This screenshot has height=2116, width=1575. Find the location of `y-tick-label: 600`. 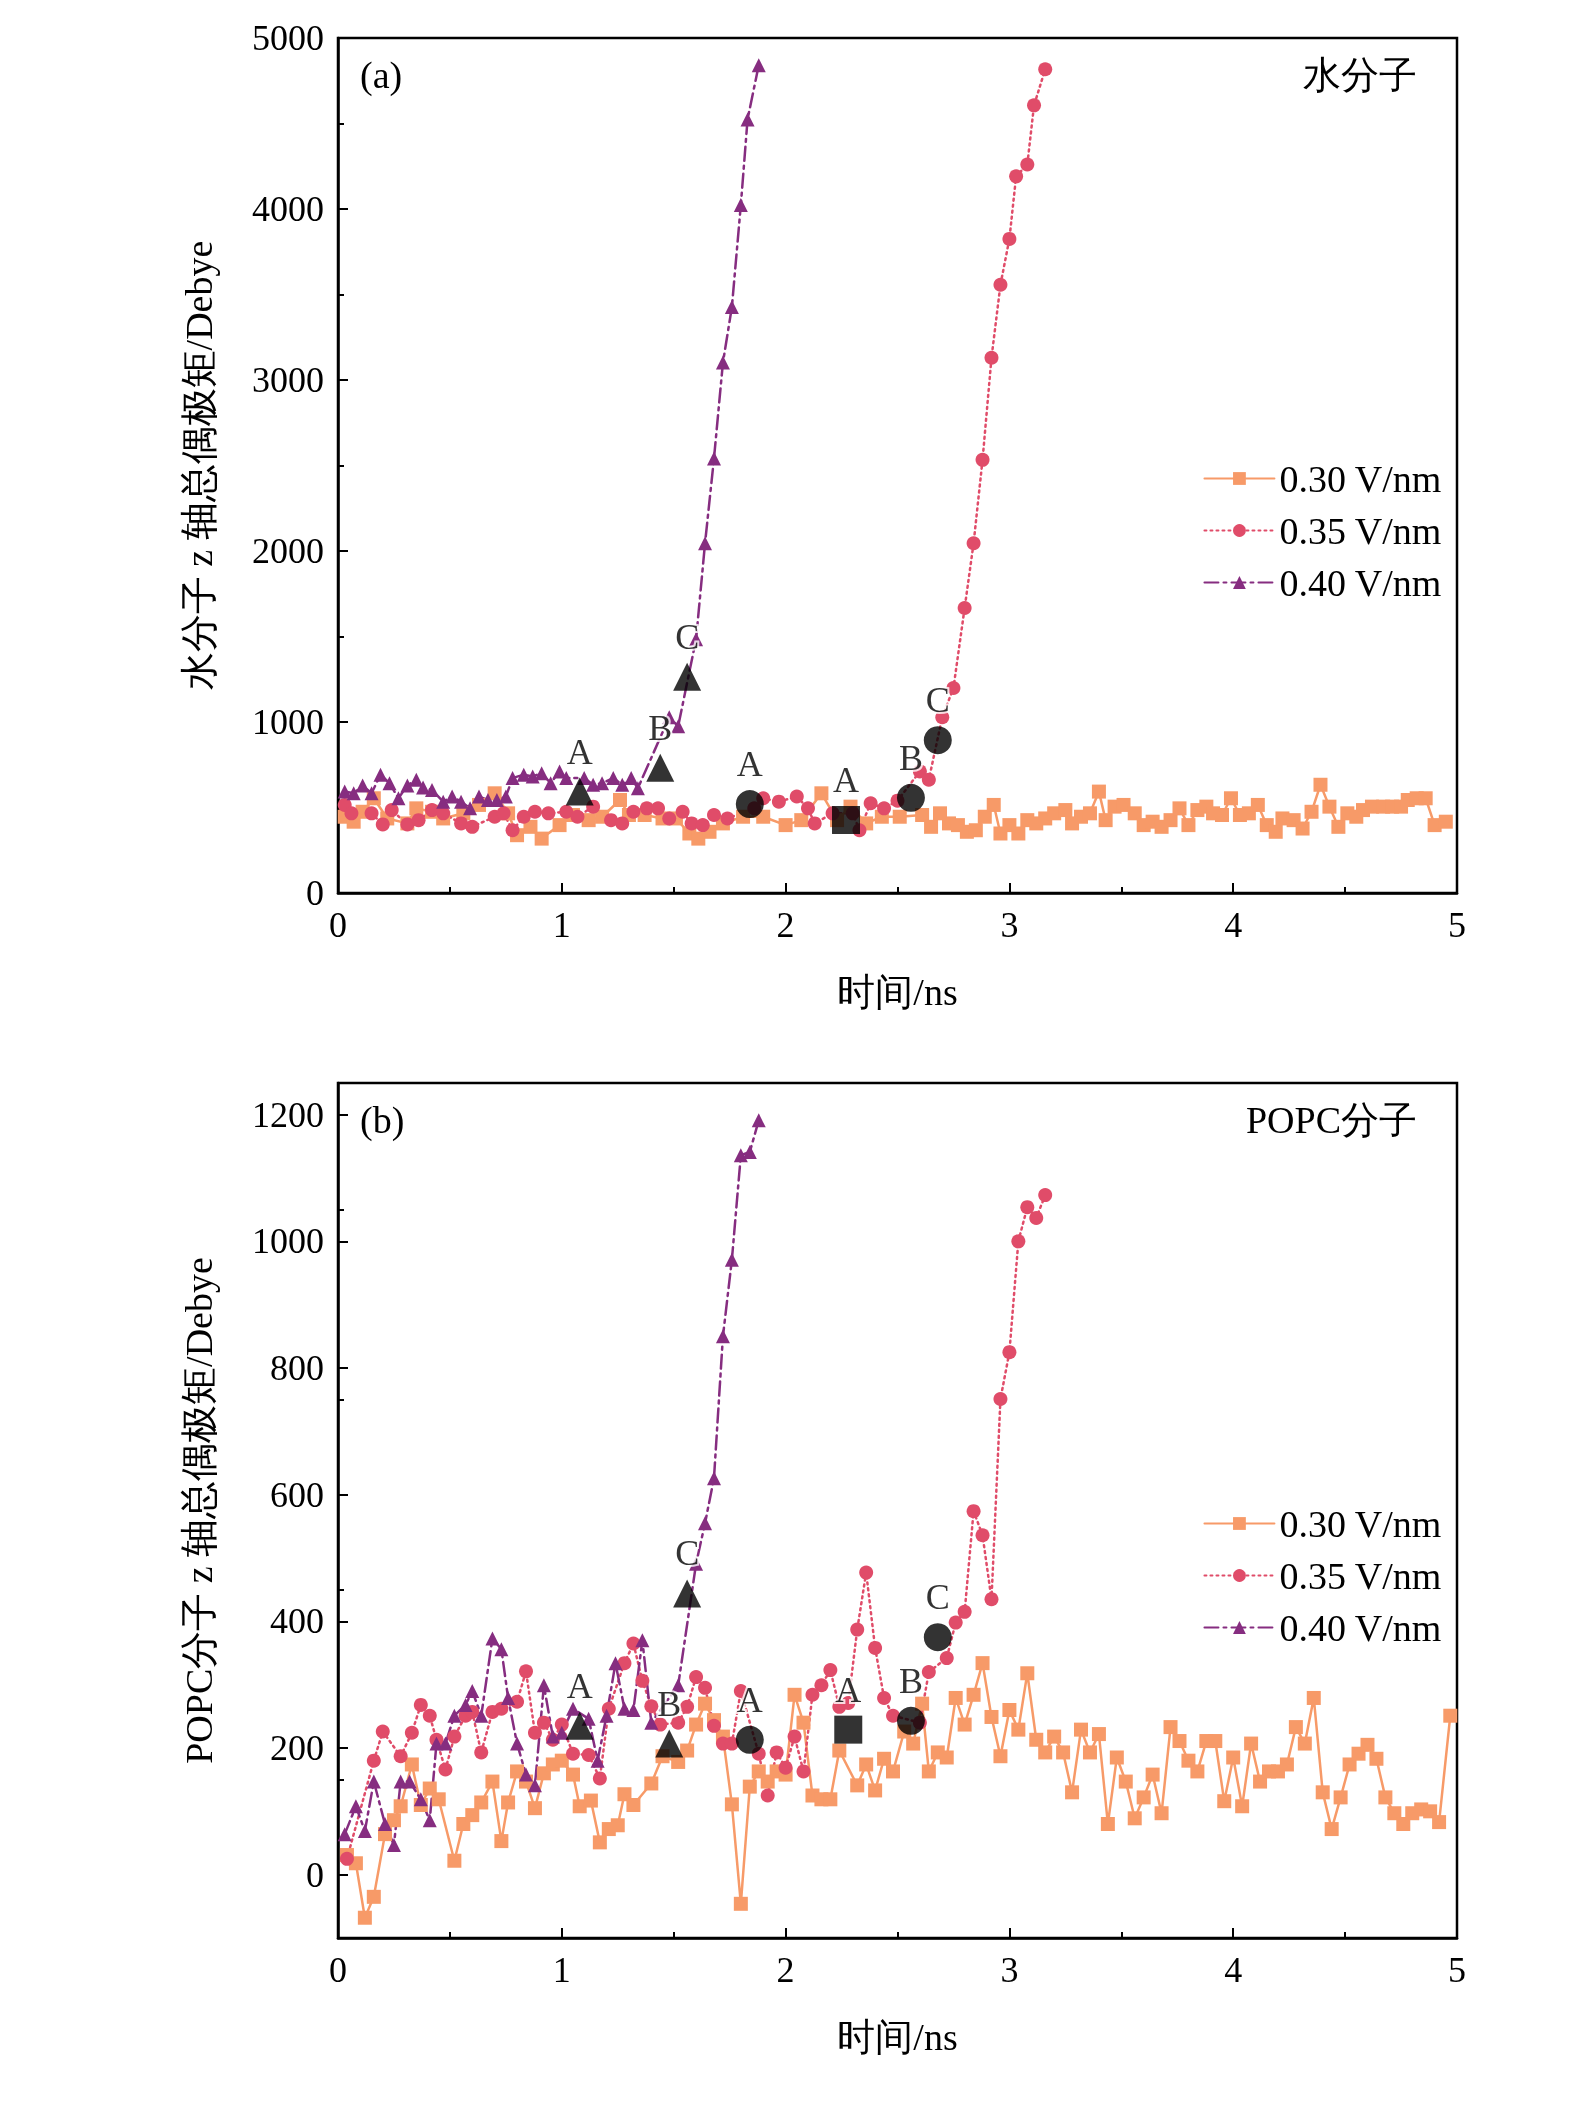

y-tick-label: 600 is located at coordinates (297, 1494).